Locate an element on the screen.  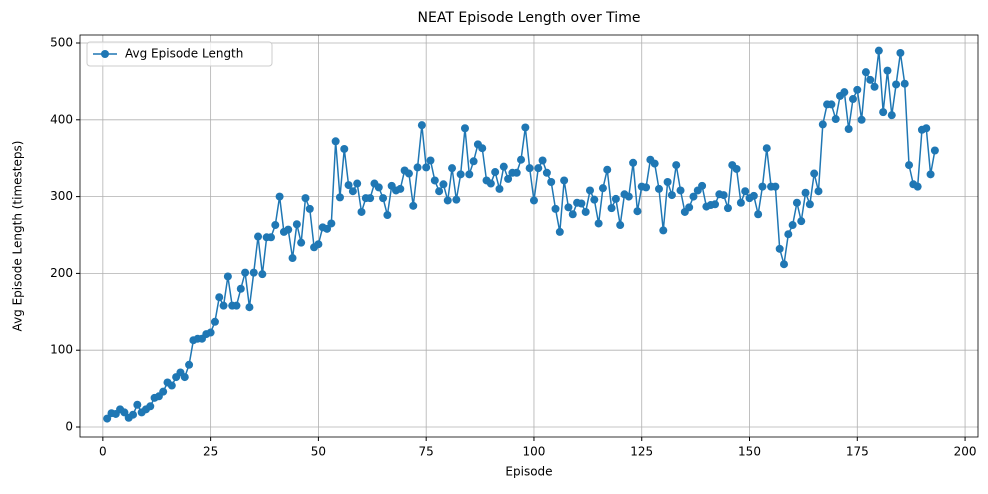
legend: Avg Episode Length is located at coordinates (179, 54).